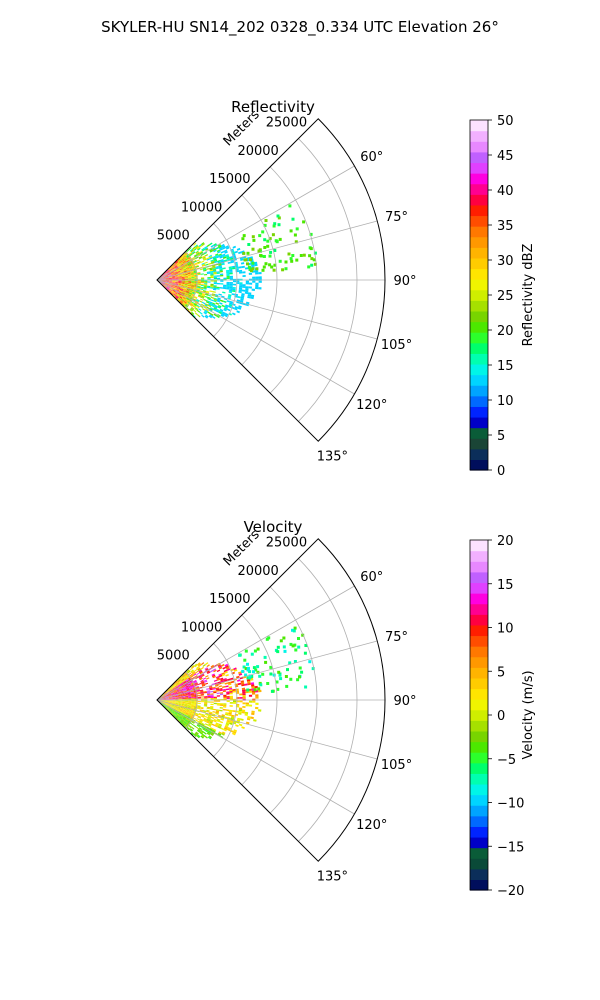 This screenshot has width=600, height=1000. I want to click on colorbar-tick-label: 15, so click(505, 366).